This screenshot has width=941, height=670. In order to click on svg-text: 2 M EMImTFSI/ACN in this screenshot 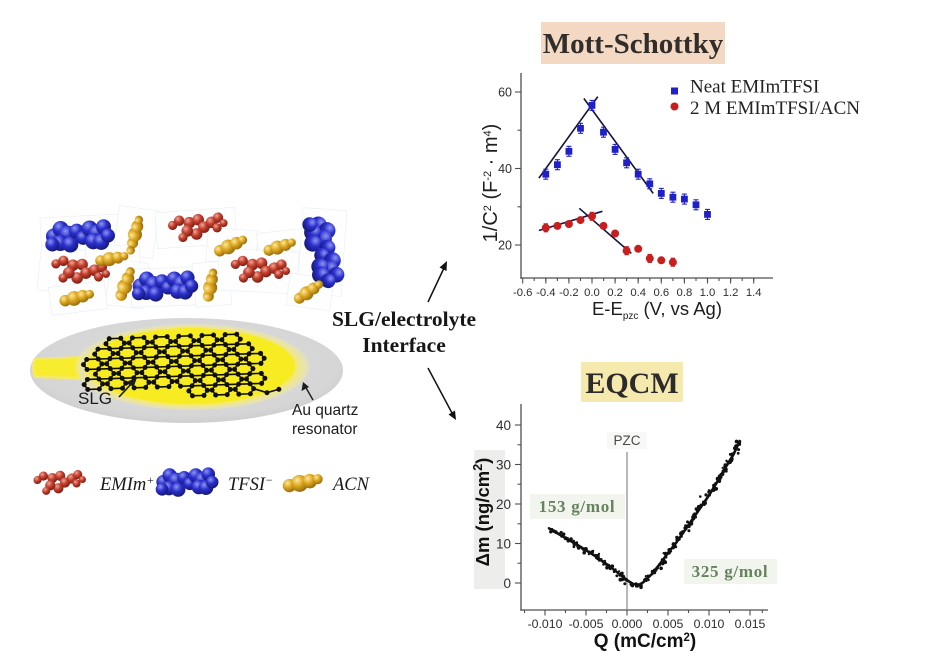, I will do `click(775, 108)`.